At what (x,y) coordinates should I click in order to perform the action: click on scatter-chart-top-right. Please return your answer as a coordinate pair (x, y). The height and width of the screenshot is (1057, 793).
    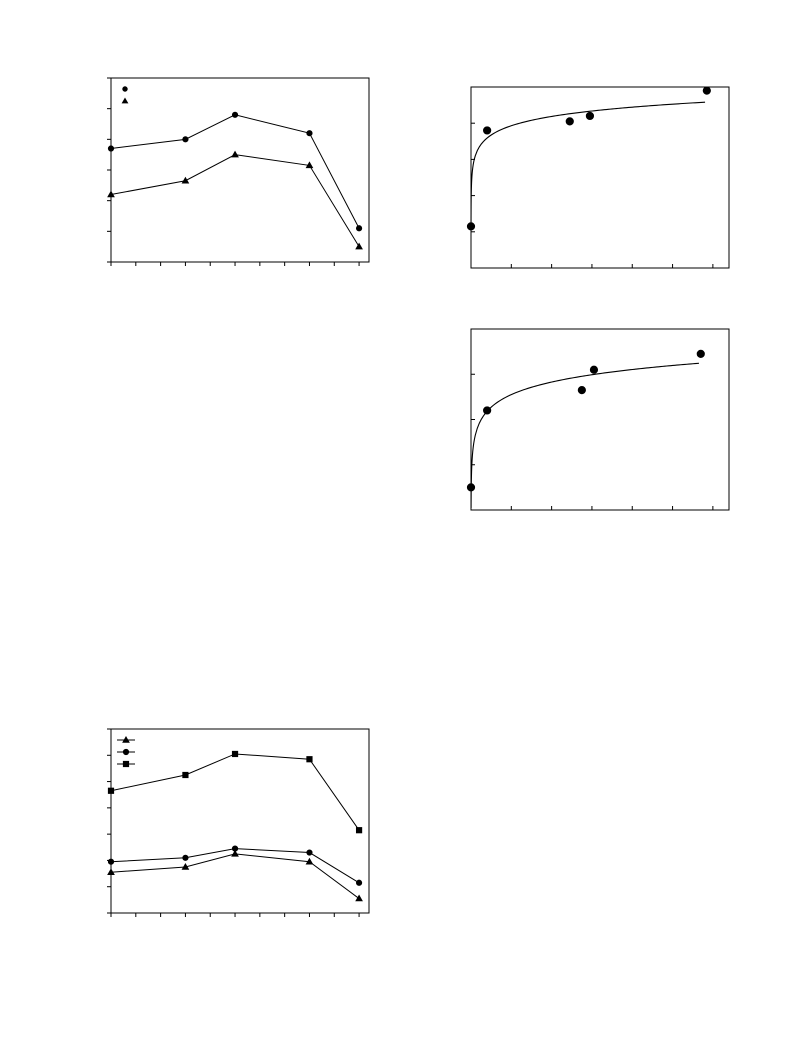
    Looking at the image, I should click on (598, 177).